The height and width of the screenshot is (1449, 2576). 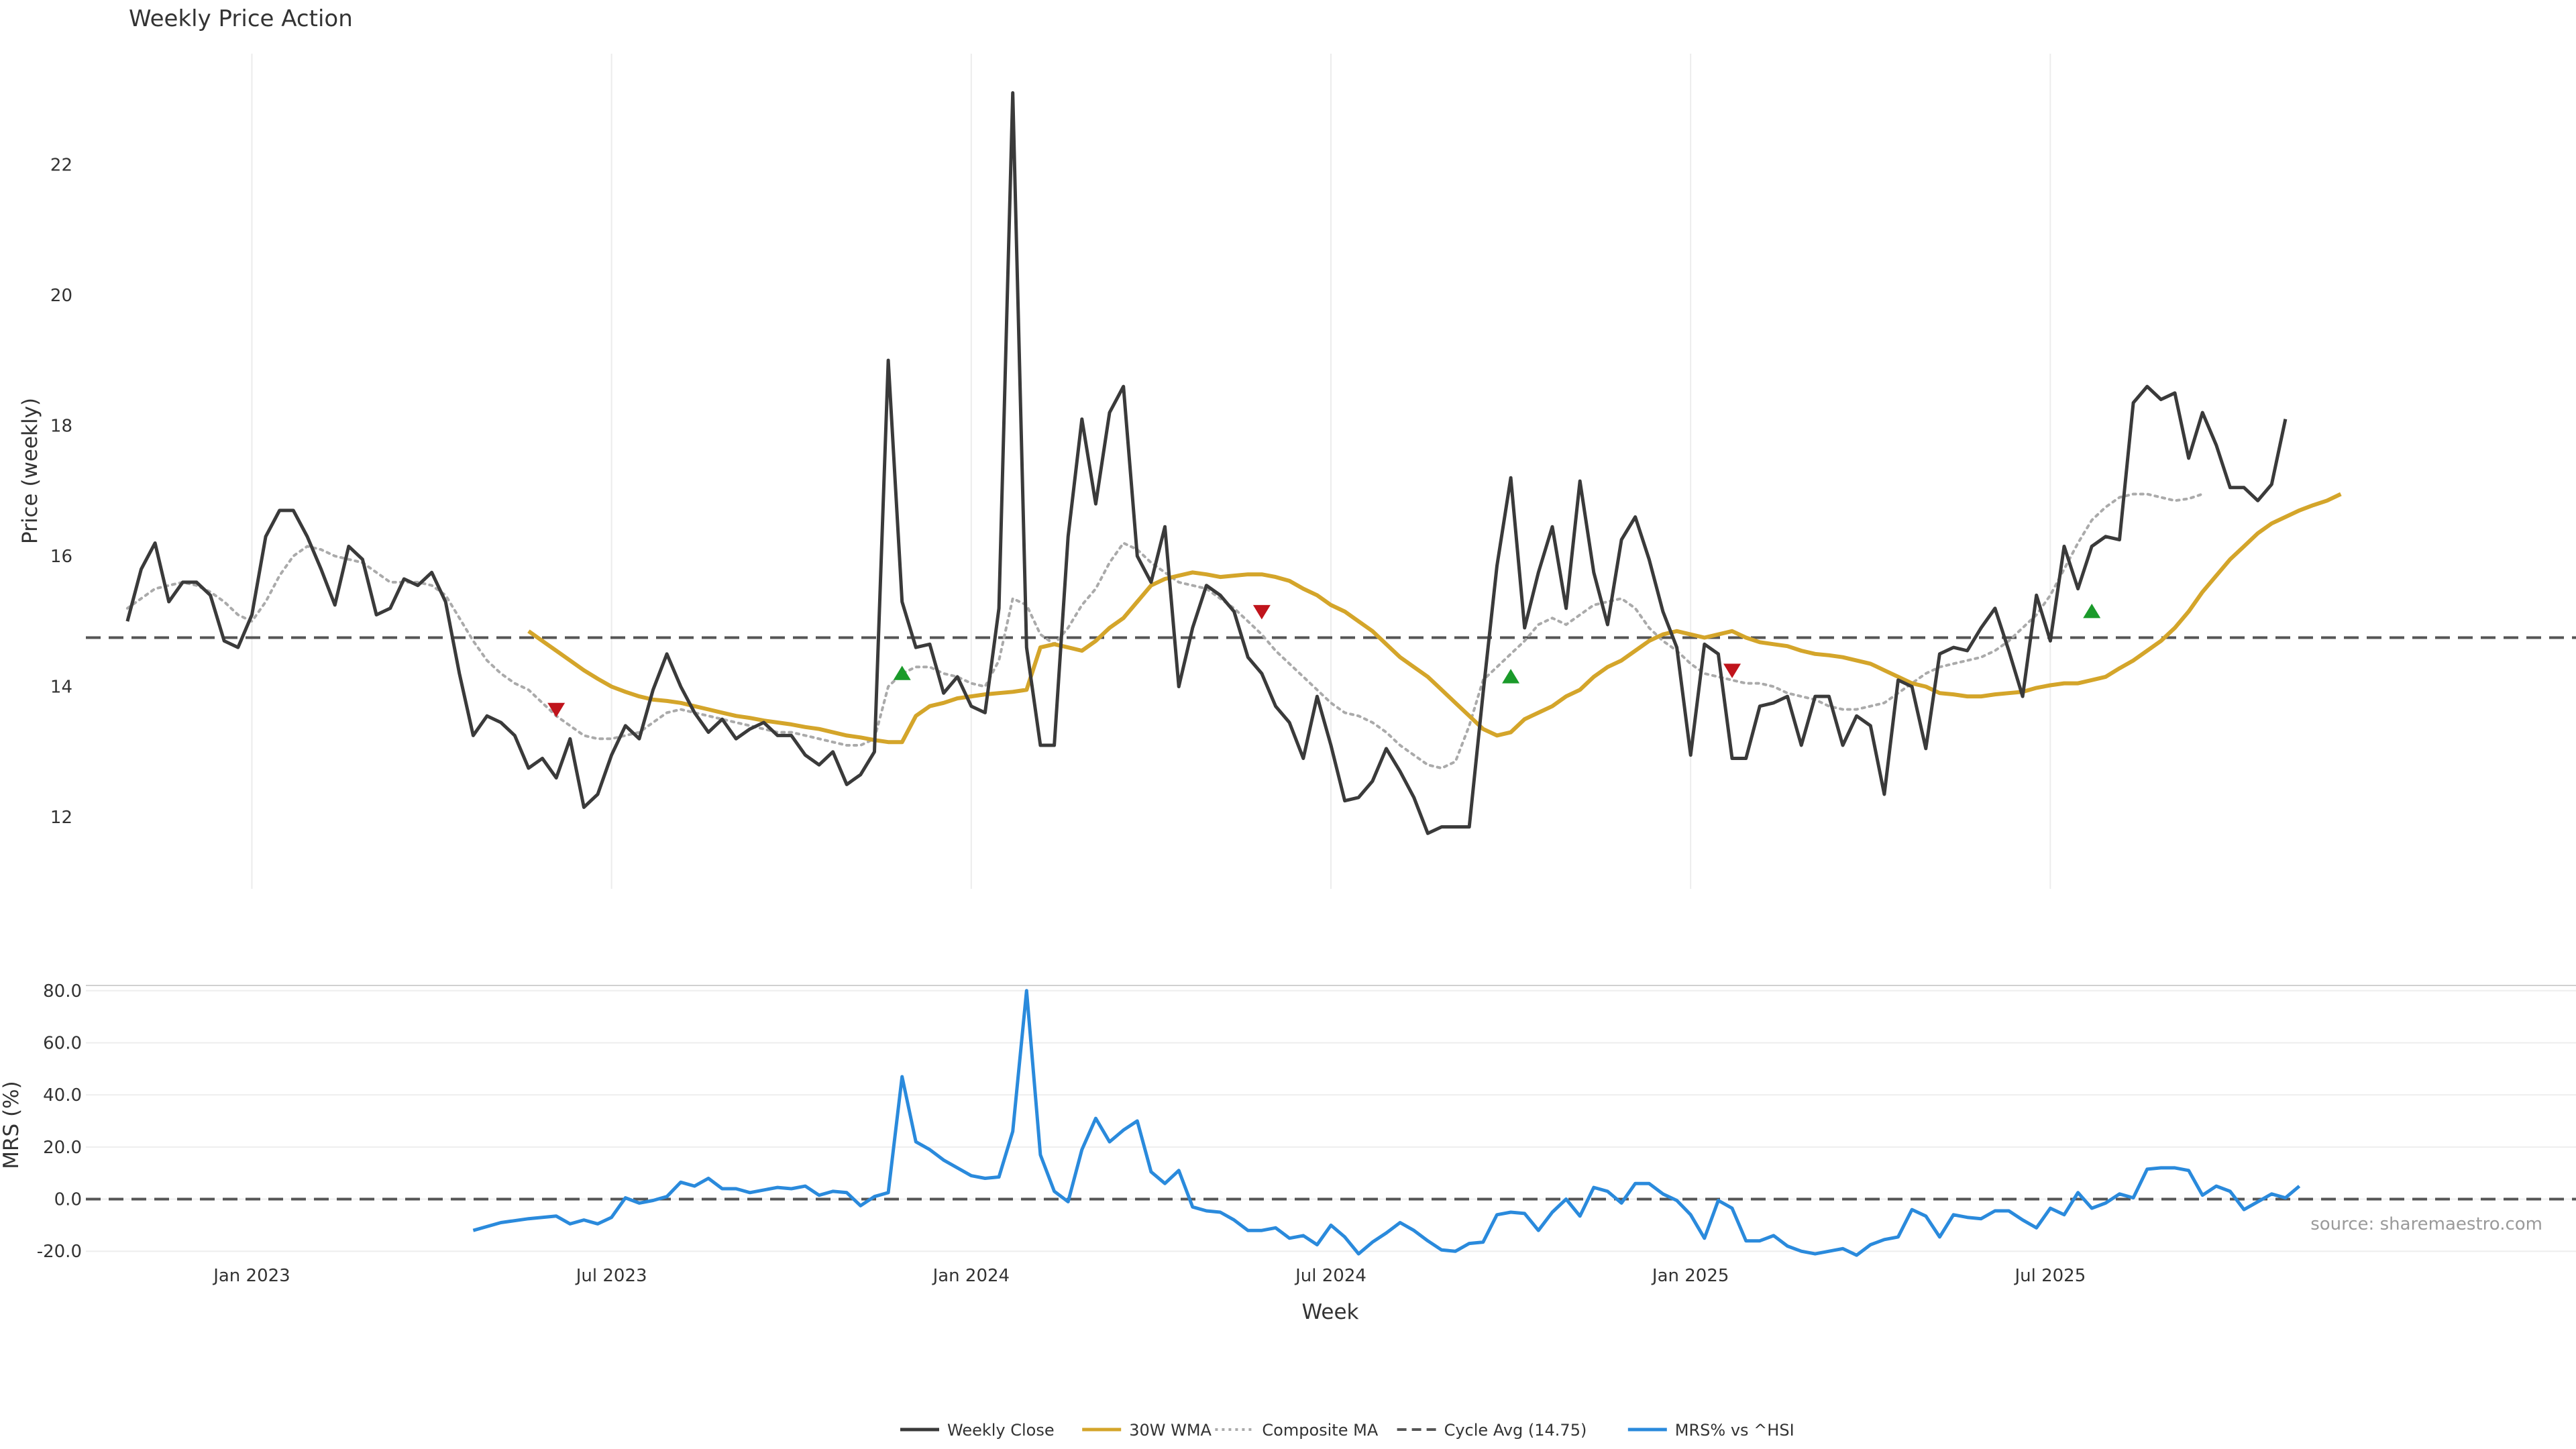 What do you see at coordinates (59, 1121) in the screenshot?
I see `mrs-y-ticks: 80.0 60.0 40.0 20.0 0.0 -20.0` at bounding box center [59, 1121].